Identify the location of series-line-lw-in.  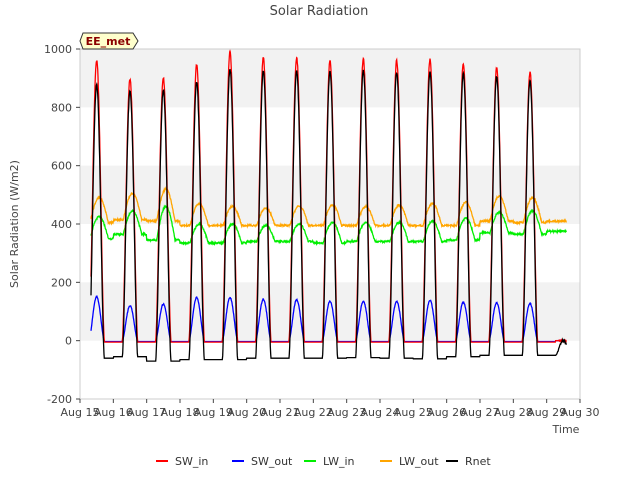
(328, 225).